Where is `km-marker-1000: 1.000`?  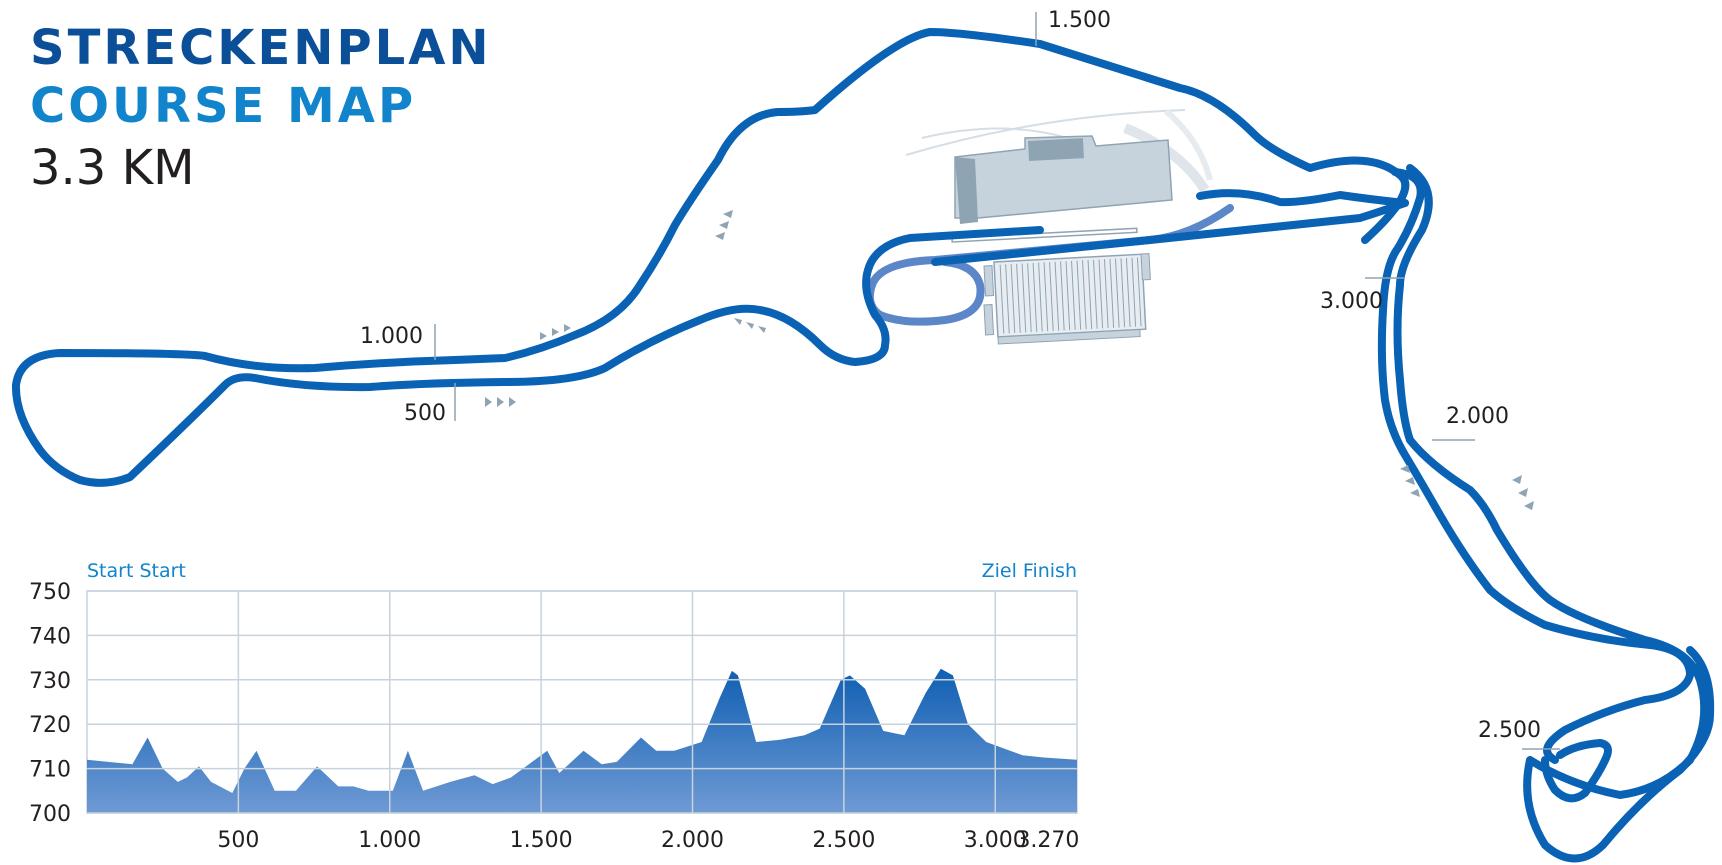
km-marker-1000: 1.000 is located at coordinates (391, 336).